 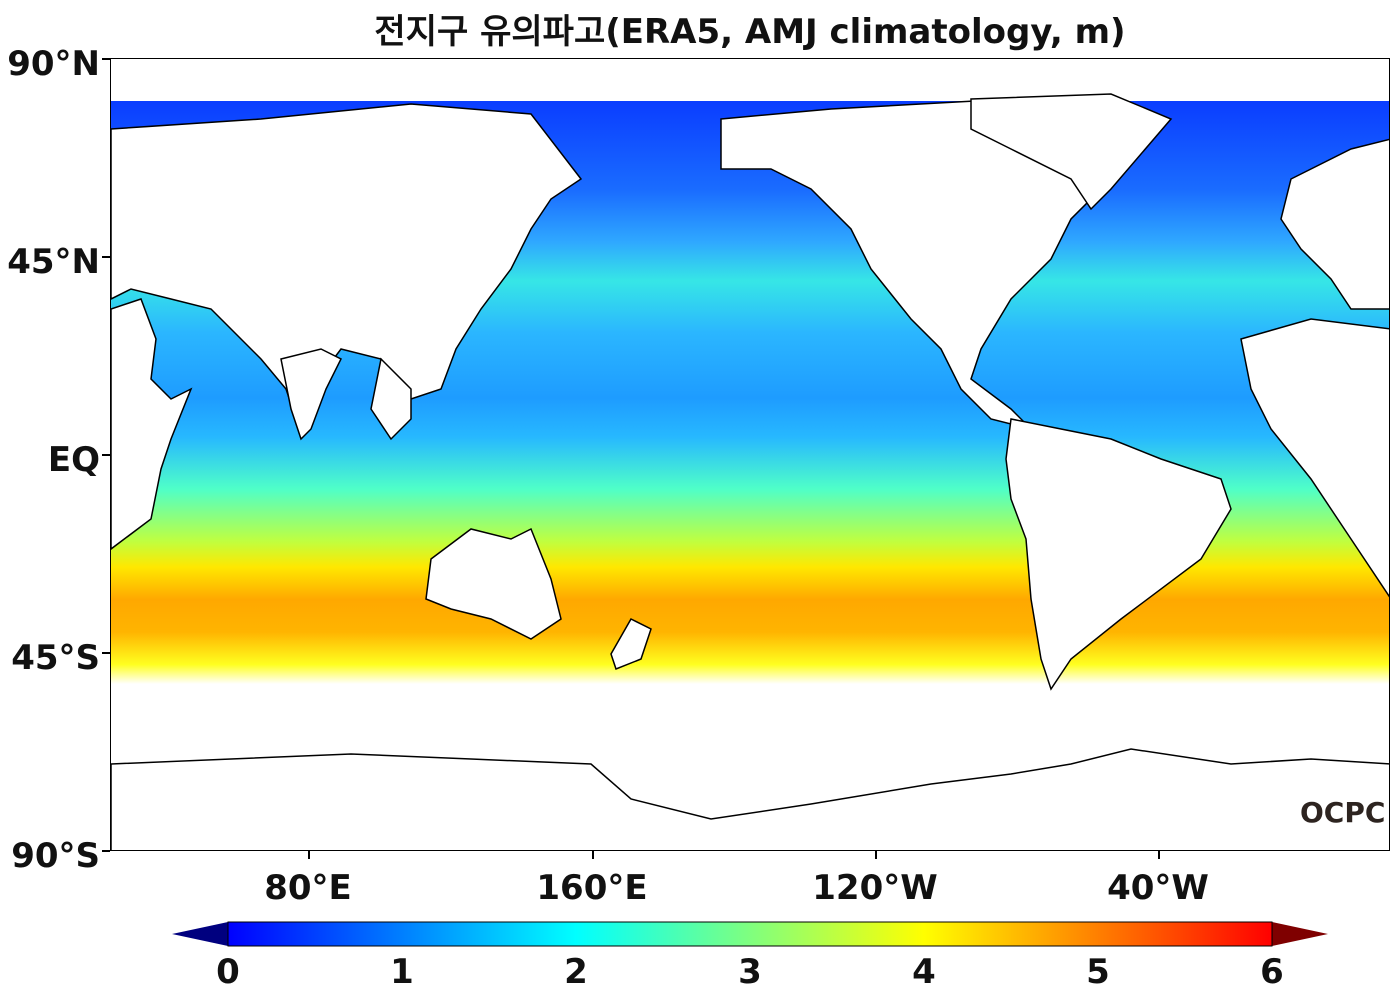 I want to click on lon-label-120w: 120°W, so click(x=875, y=888).